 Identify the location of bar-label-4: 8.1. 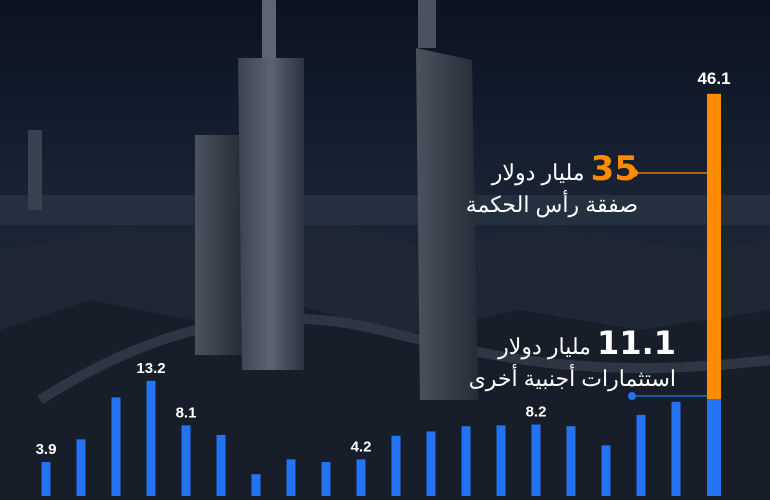
(186, 412).